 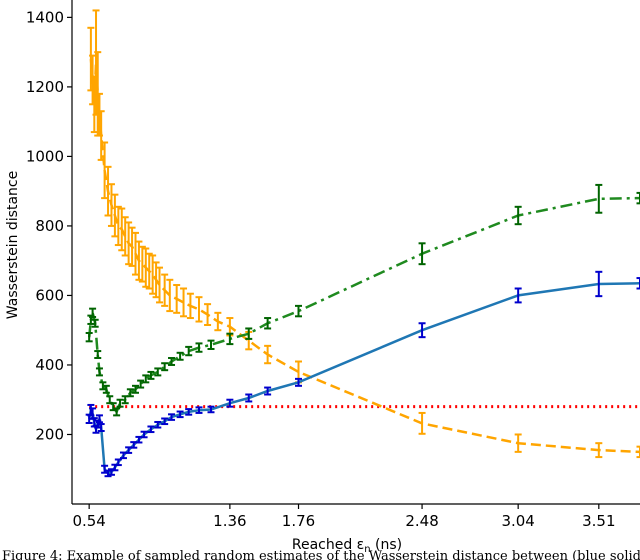 What do you see at coordinates (49, 295) in the screenshot?
I see `y-tick-label-600: 600` at bounding box center [49, 295].